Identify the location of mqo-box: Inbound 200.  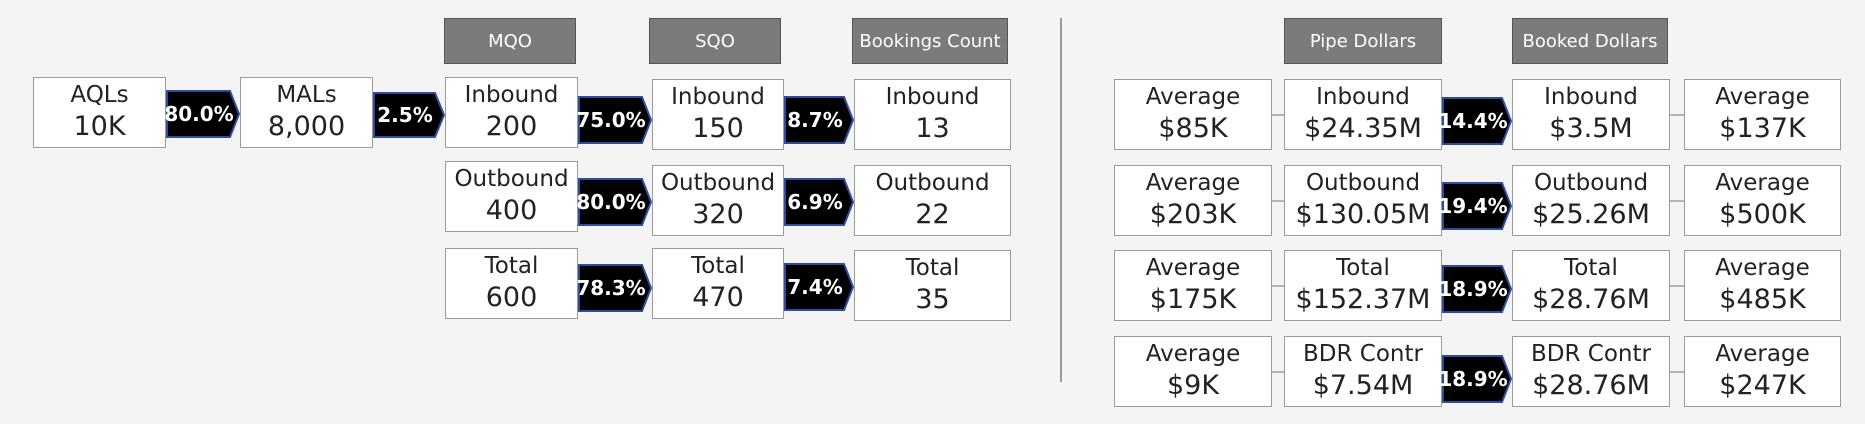
(511, 112).